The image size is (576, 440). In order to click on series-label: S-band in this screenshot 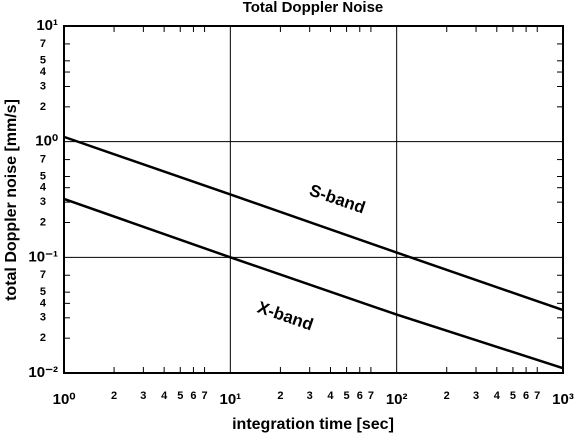, I will do `click(337, 199)`.